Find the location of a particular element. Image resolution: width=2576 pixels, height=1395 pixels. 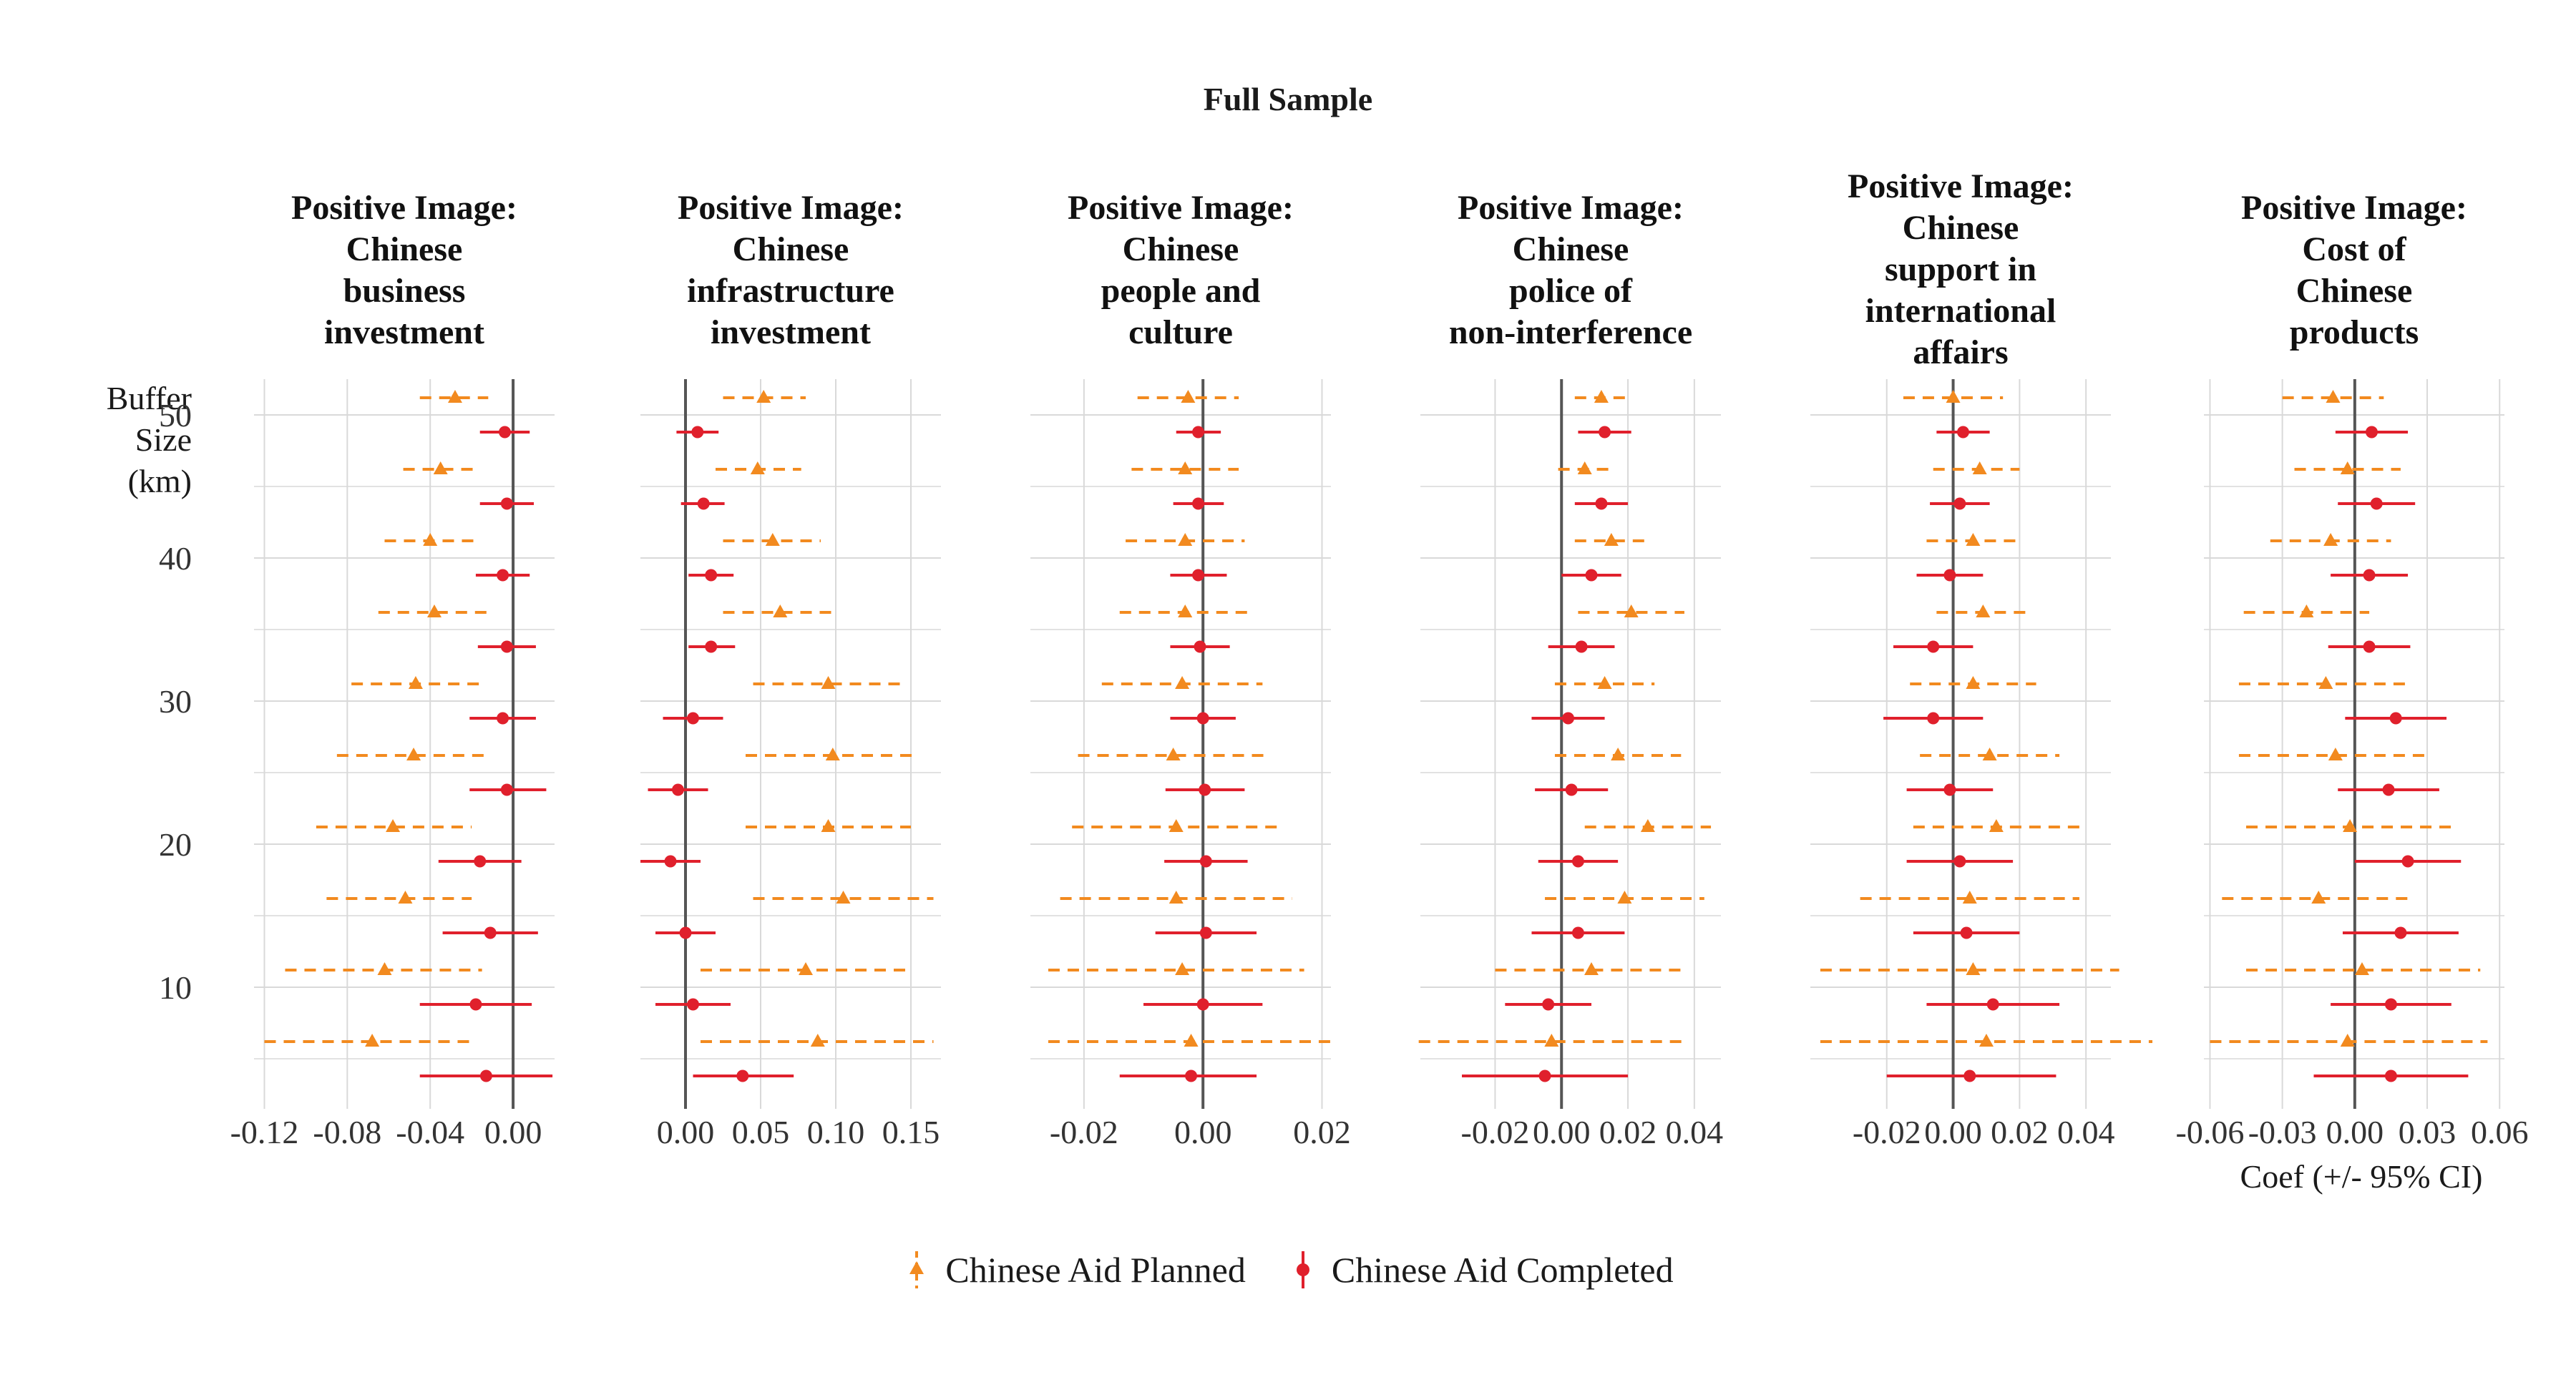

panel-title: international is located at coordinates (1961, 311).